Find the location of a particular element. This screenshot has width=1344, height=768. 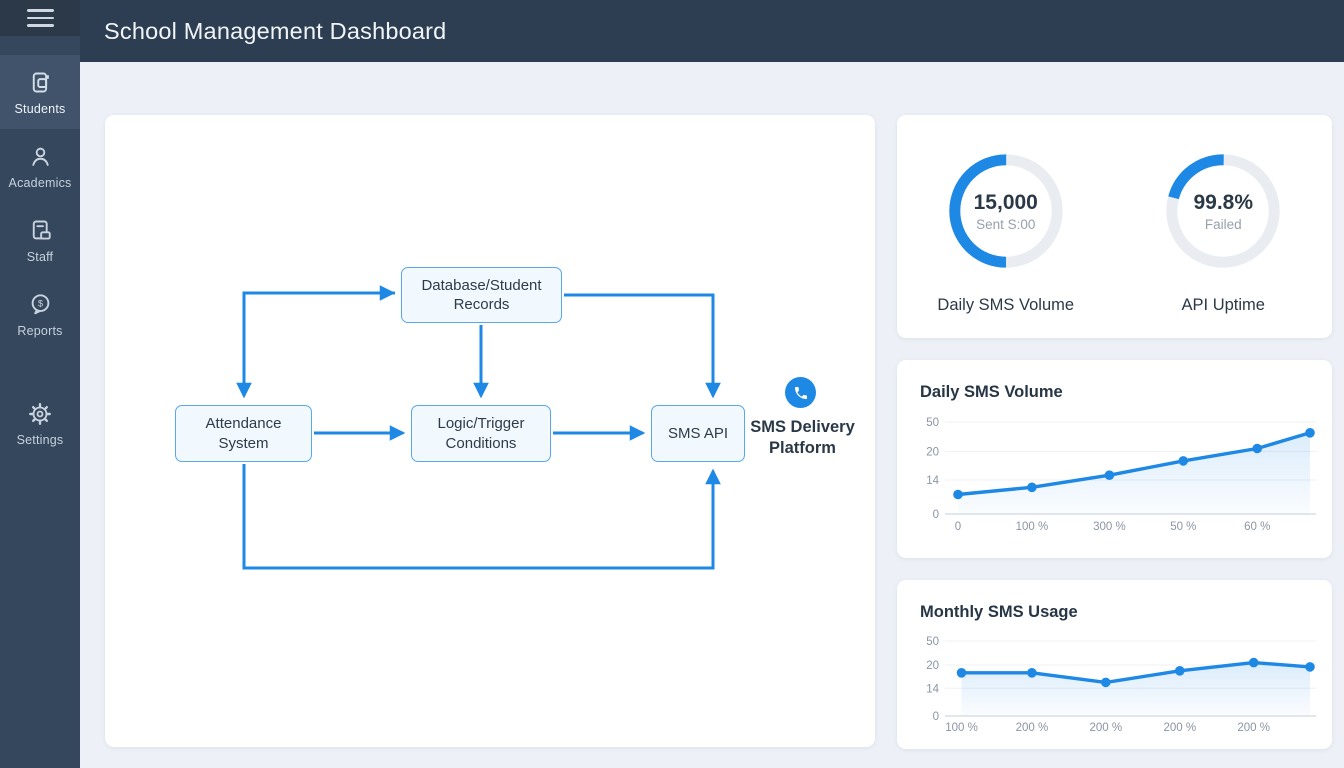

api-uptime-donut-chart is located at coordinates (1223, 213).